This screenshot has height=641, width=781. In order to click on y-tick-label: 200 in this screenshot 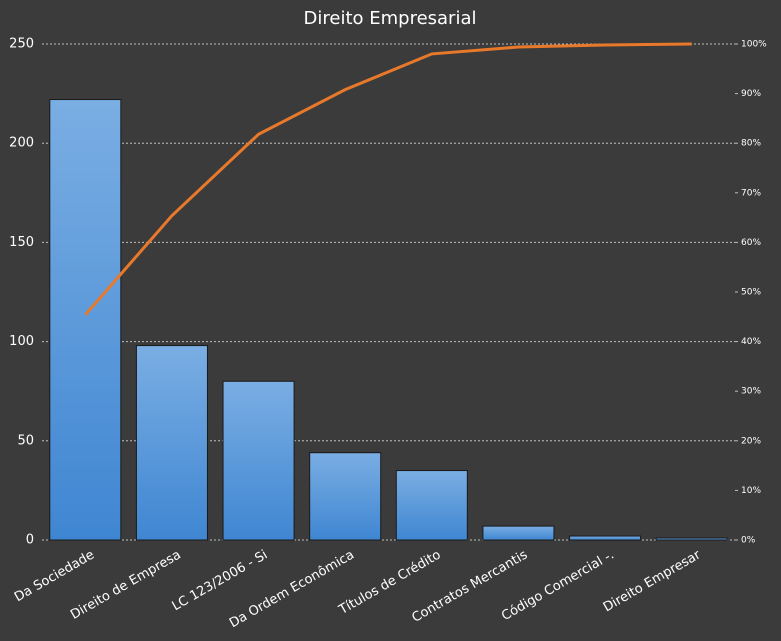, I will do `click(21, 143)`.